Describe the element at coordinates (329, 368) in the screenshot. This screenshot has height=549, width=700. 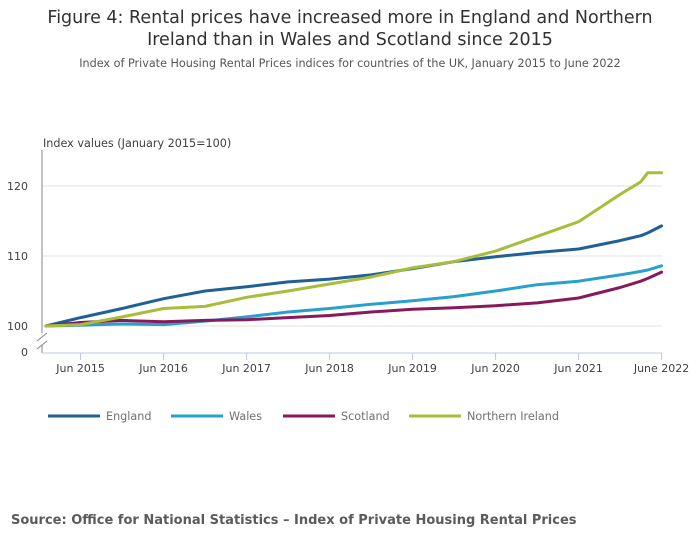
I see `x-tick-label: Jun 2018` at that location.